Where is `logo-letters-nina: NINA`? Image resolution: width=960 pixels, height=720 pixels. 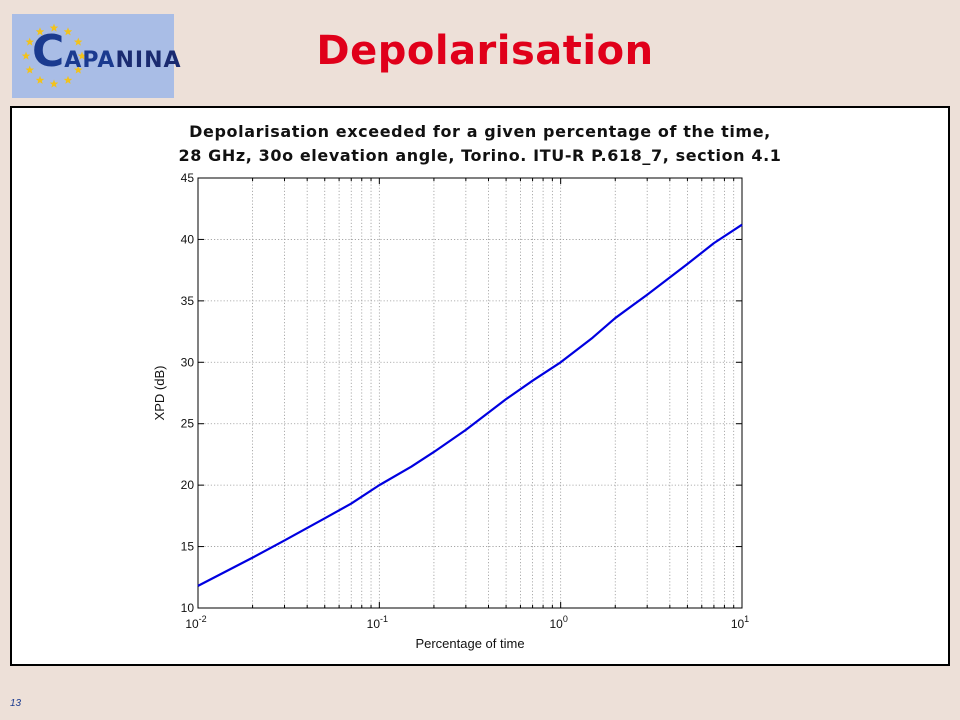 logo-letters-nina: NINA is located at coordinates (148, 60).